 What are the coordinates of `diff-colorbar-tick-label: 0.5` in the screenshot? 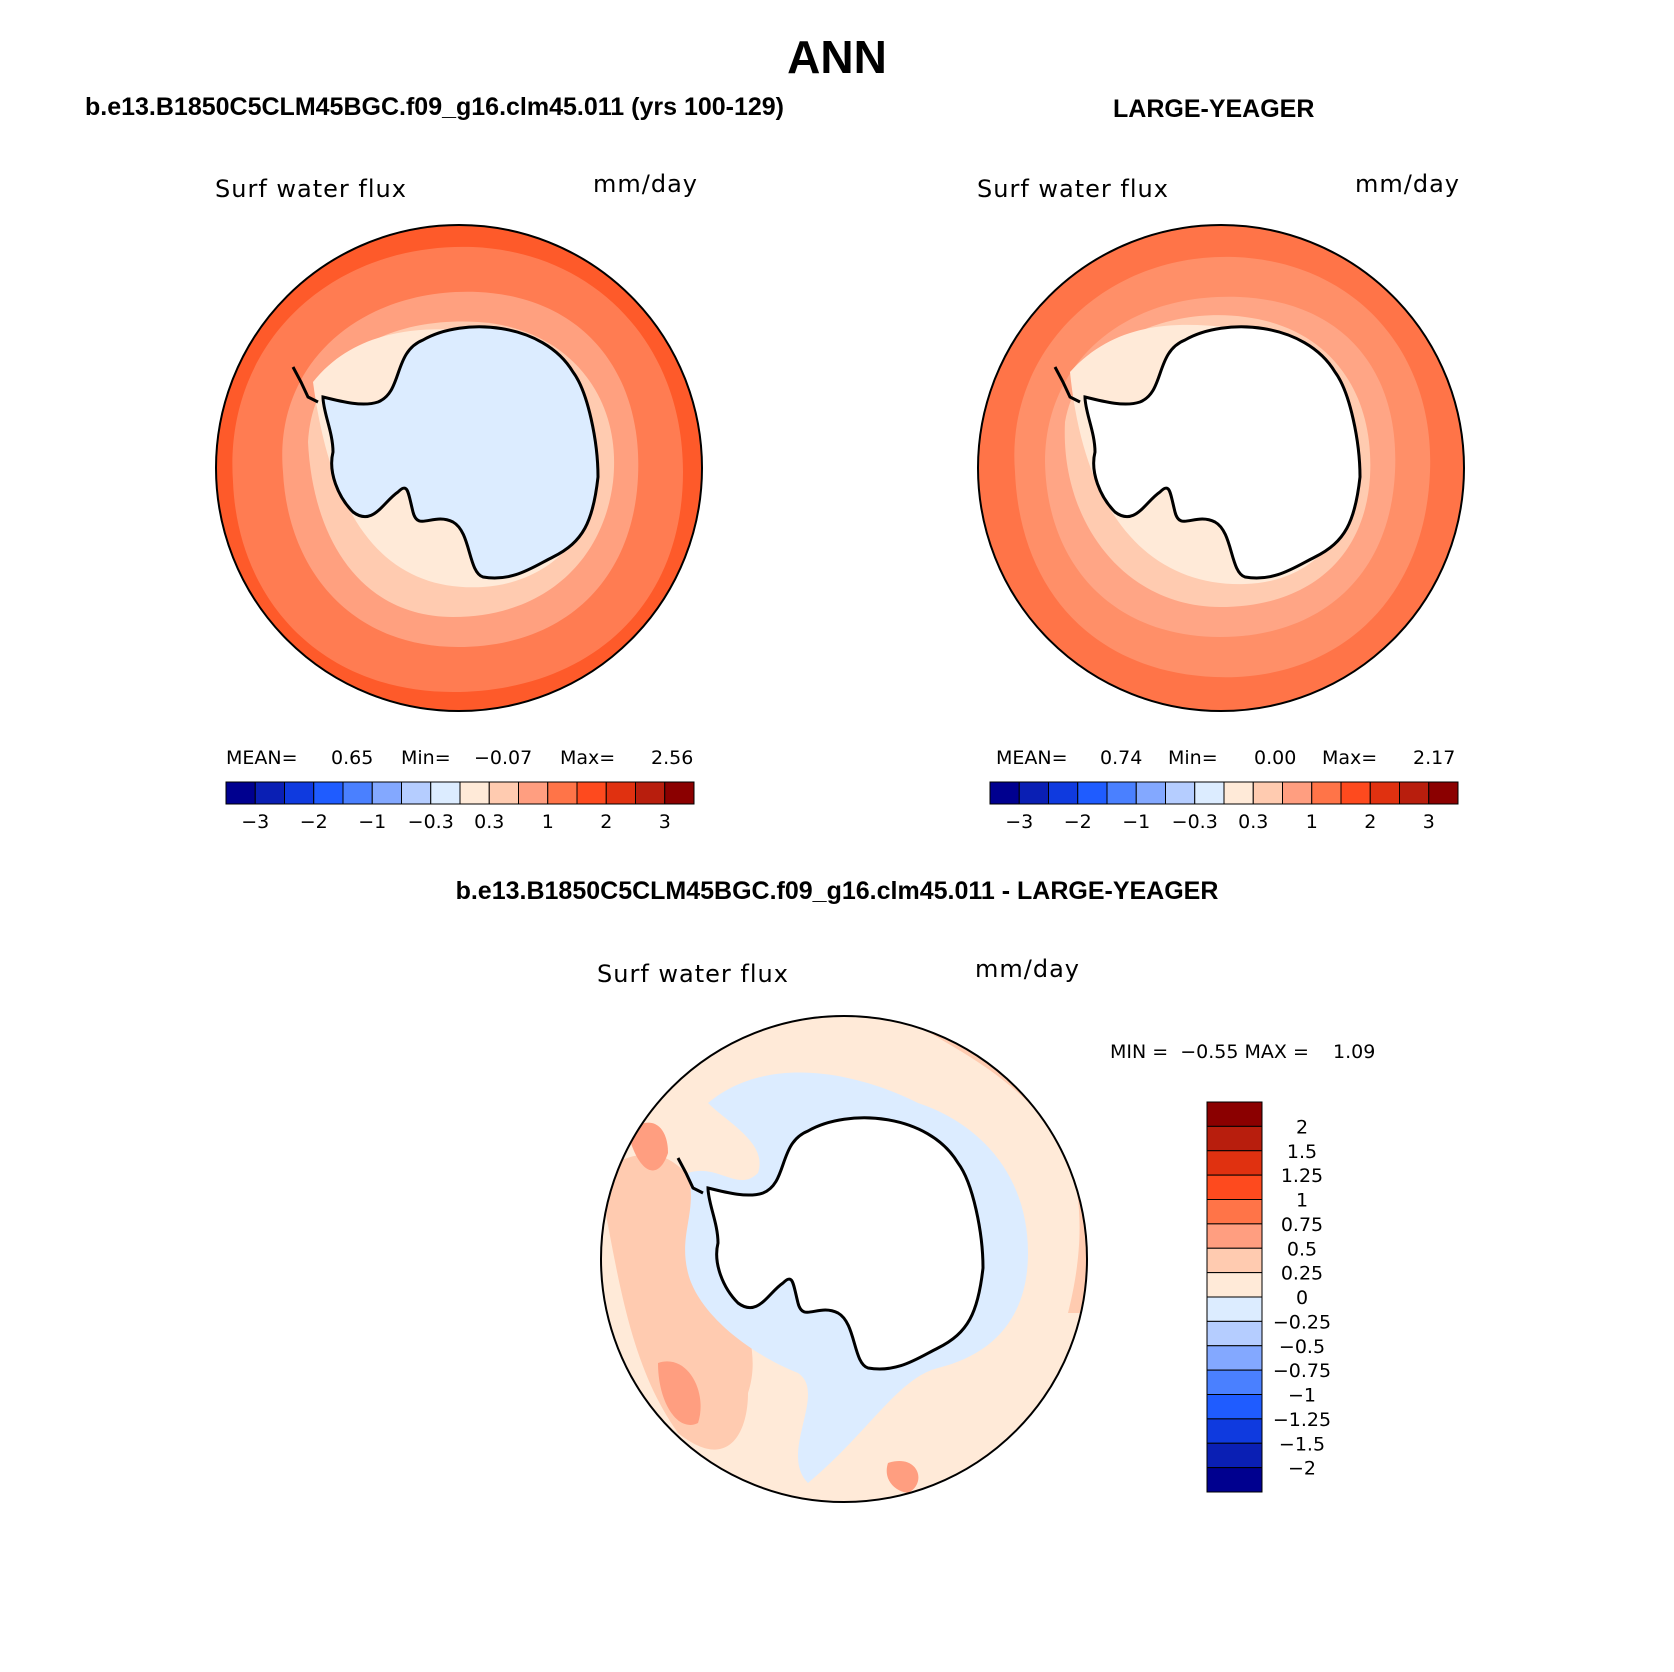 It's located at (1302, 1249).